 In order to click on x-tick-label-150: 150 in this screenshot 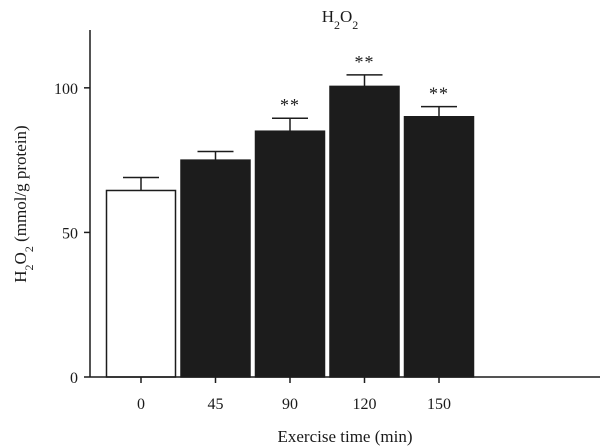, I will do `click(439, 404)`.